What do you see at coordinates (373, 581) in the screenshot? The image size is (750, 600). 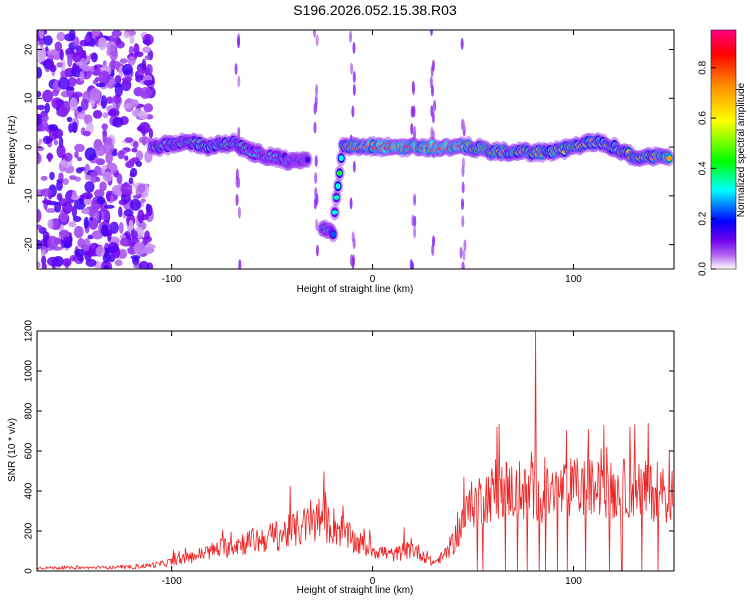 I see `x-tick-label: 0` at bounding box center [373, 581].